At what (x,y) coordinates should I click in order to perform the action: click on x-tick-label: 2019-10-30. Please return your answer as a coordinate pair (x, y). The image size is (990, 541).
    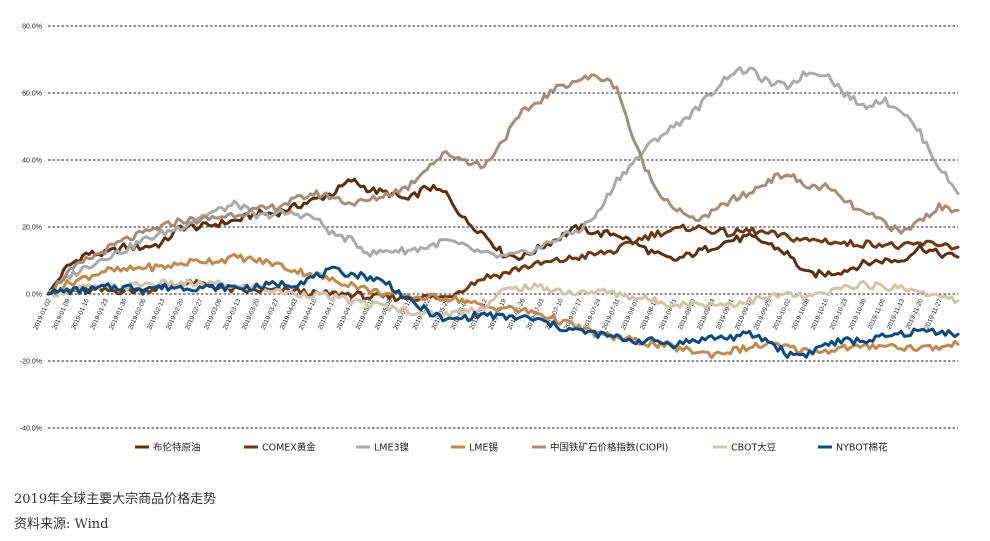
    Looking at the image, I should click on (858, 314).